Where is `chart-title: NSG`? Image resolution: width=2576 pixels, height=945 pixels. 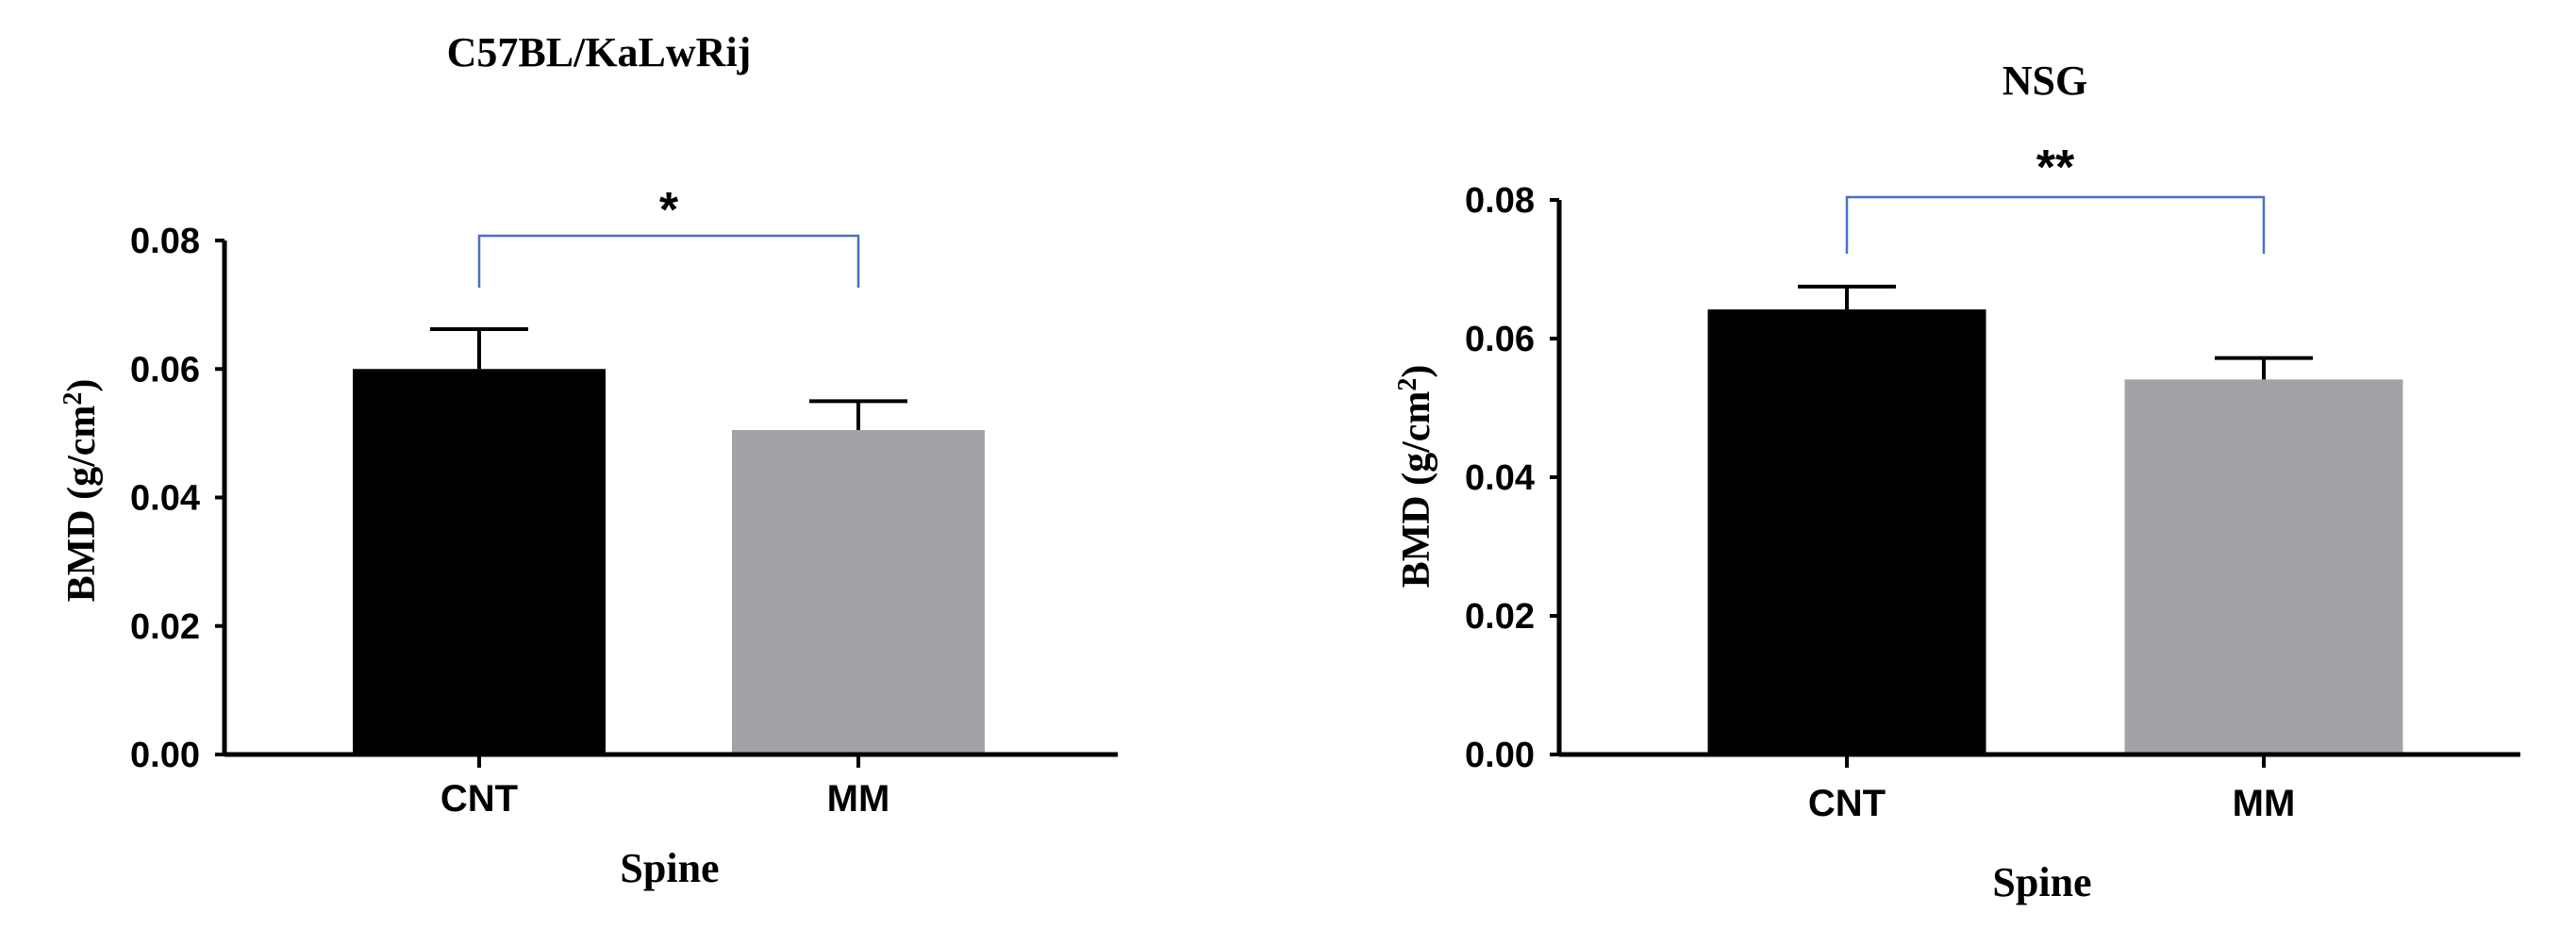 chart-title: NSG is located at coordinates (2045, 81).